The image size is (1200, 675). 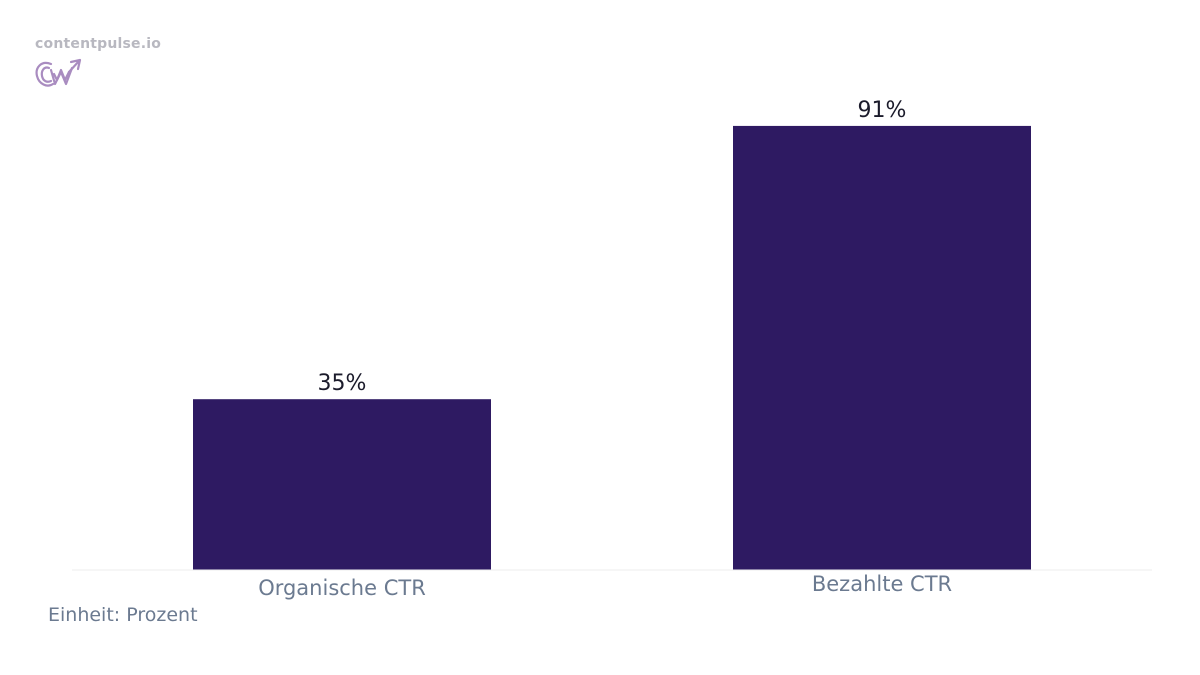 I want to click on cw-growth-logo-icon, so click(x=58, y=72).